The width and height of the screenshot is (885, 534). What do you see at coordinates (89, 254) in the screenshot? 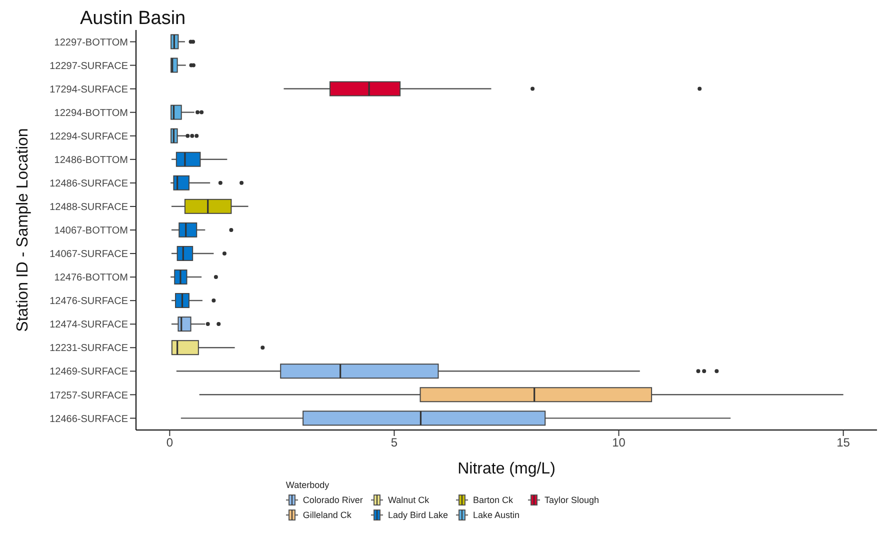
I see `y-tick-label: 14067-SURFACE` at bounding box center [89, 254].